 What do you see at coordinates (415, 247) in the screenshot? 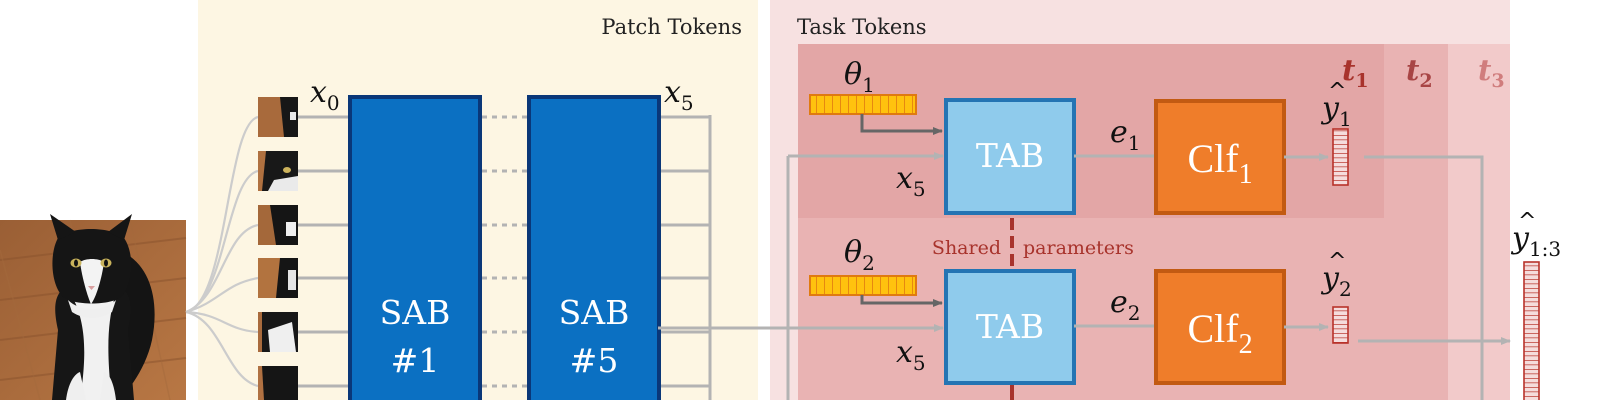
I see `sab-block-1: SAB #1` at bounding box center [415, 247].